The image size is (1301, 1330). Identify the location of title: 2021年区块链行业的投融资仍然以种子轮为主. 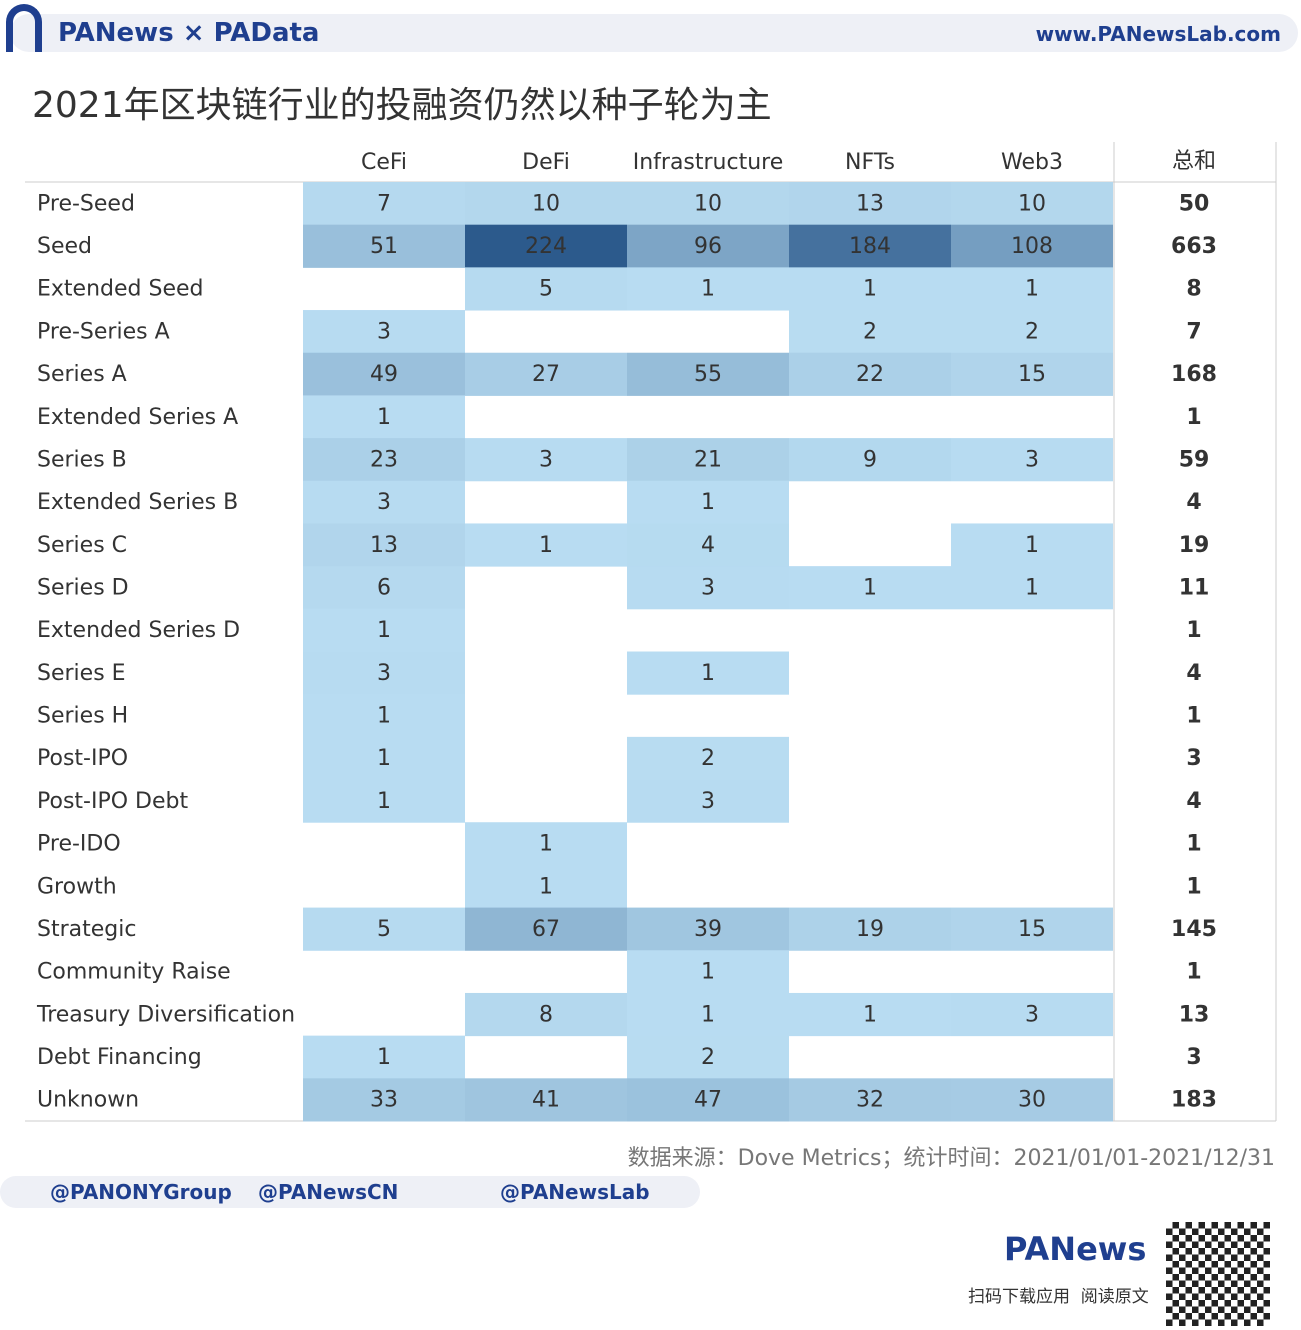
(402, 105).